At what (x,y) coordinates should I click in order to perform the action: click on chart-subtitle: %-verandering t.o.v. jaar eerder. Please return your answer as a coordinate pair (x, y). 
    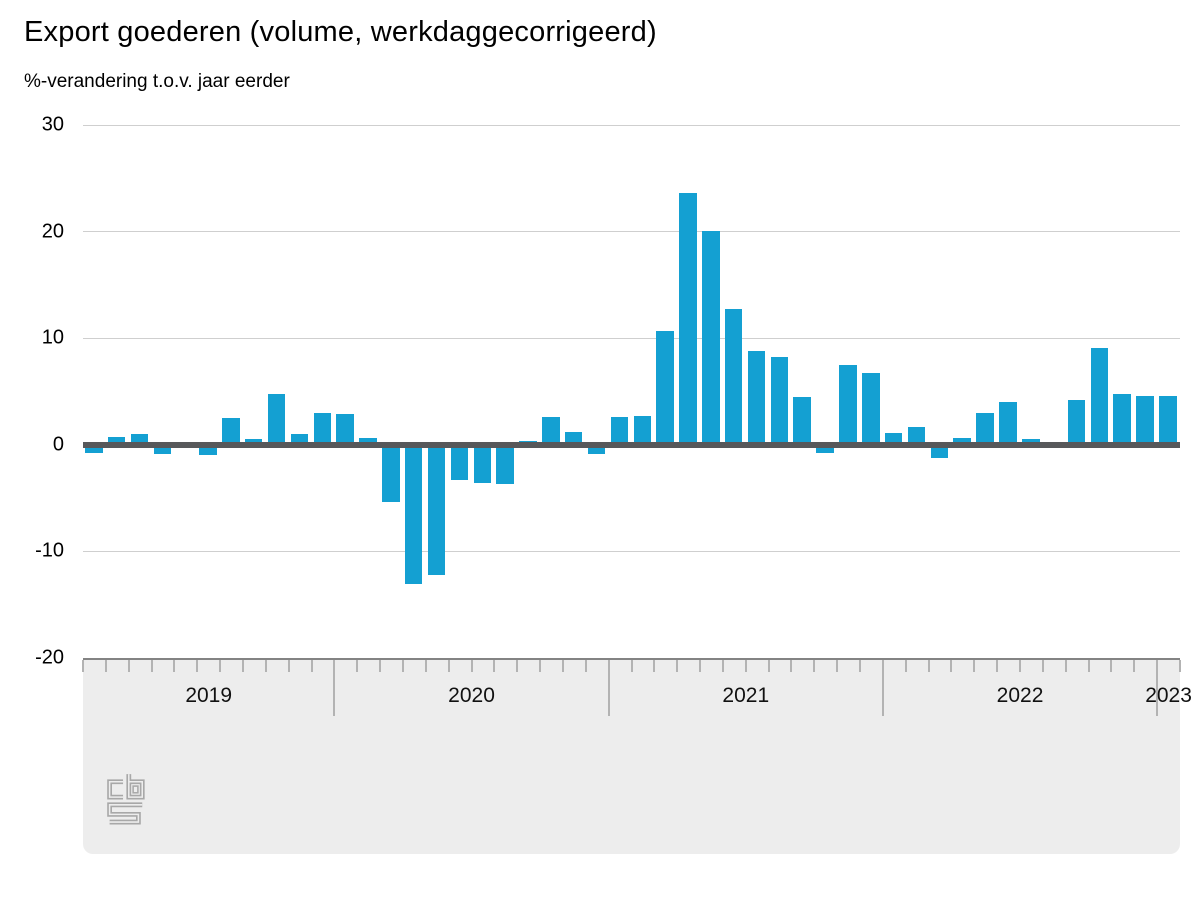
    Looking at the image, I should click on (157, 81).